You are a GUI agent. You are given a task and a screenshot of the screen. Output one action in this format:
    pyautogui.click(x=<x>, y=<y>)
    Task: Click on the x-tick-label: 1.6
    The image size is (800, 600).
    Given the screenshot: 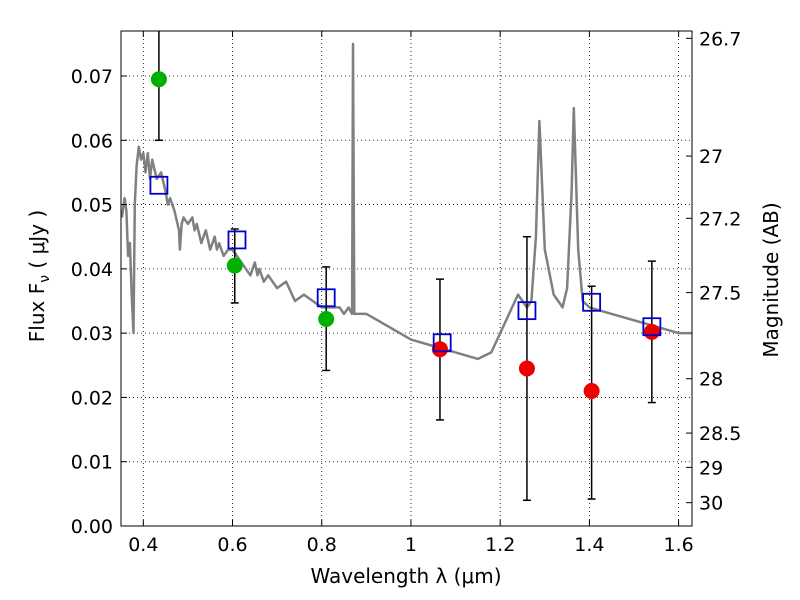 What is the action you would take?
    pyautogui.click(x=679, y=545)
    